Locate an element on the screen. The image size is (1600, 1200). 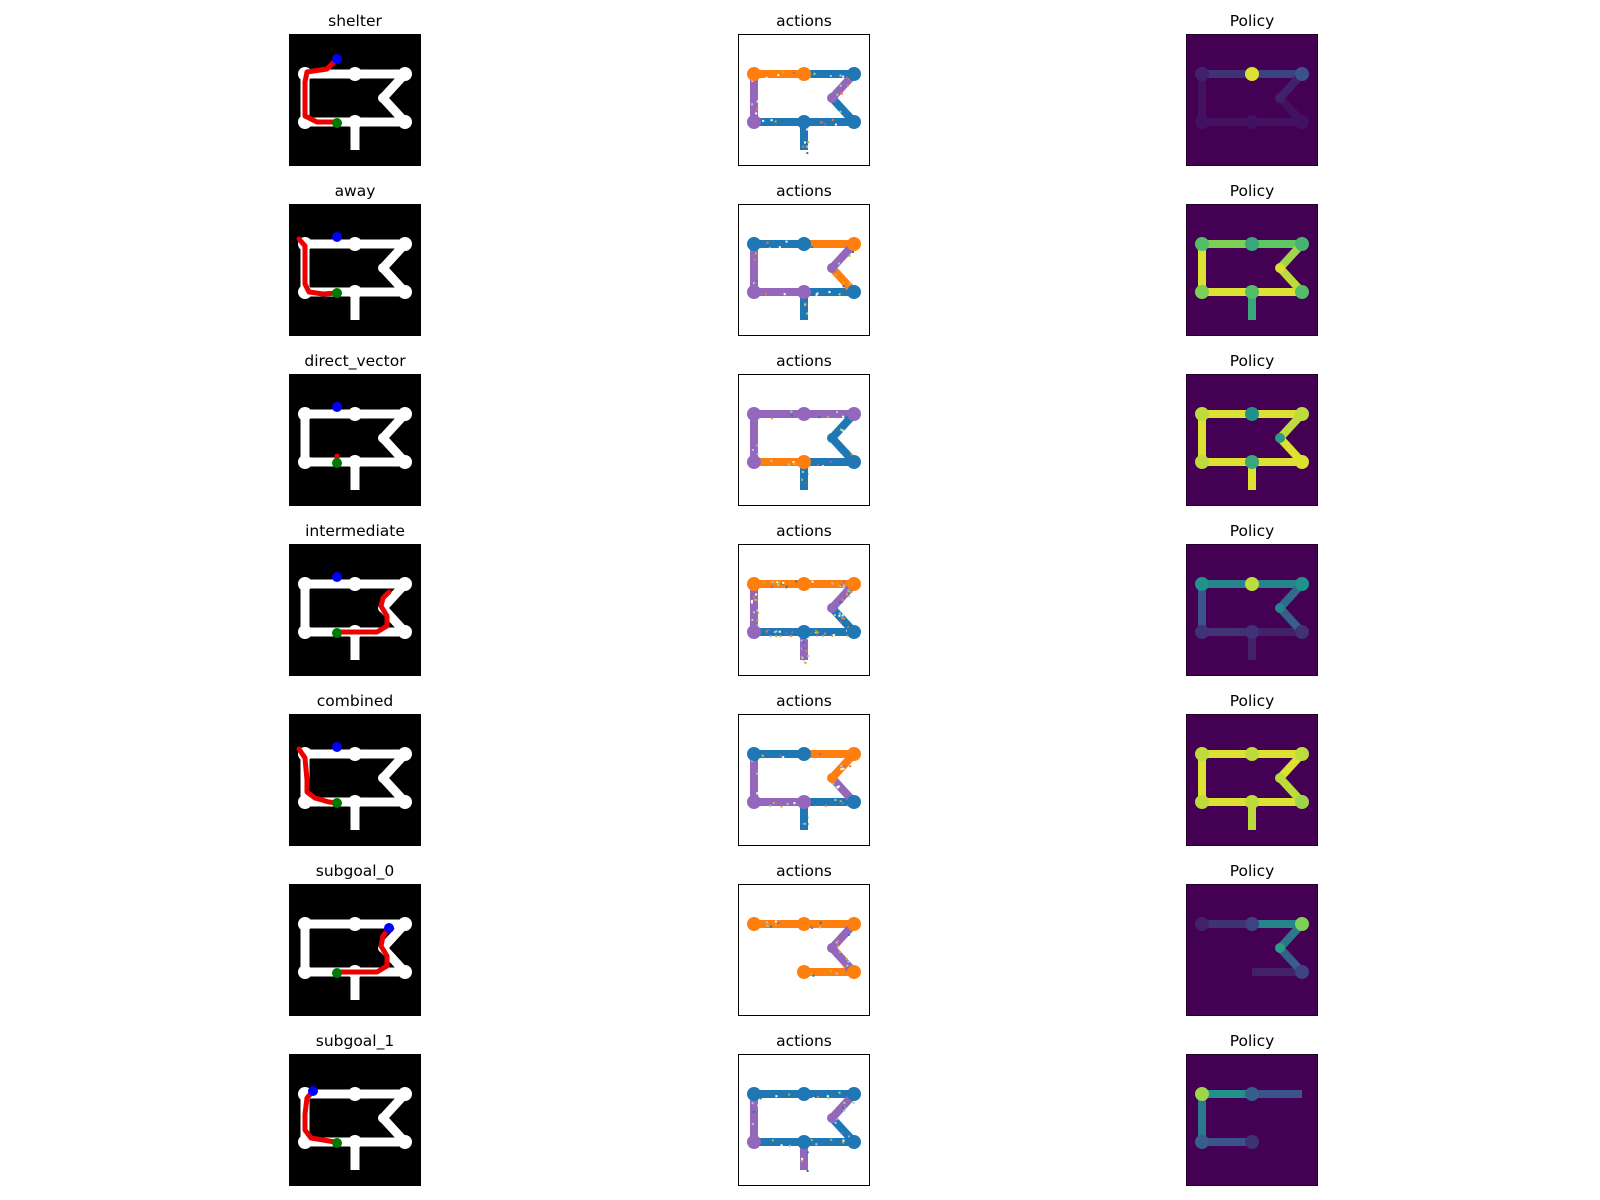
maze-subplot-title: intermediate is located at coordinates (355, 531).